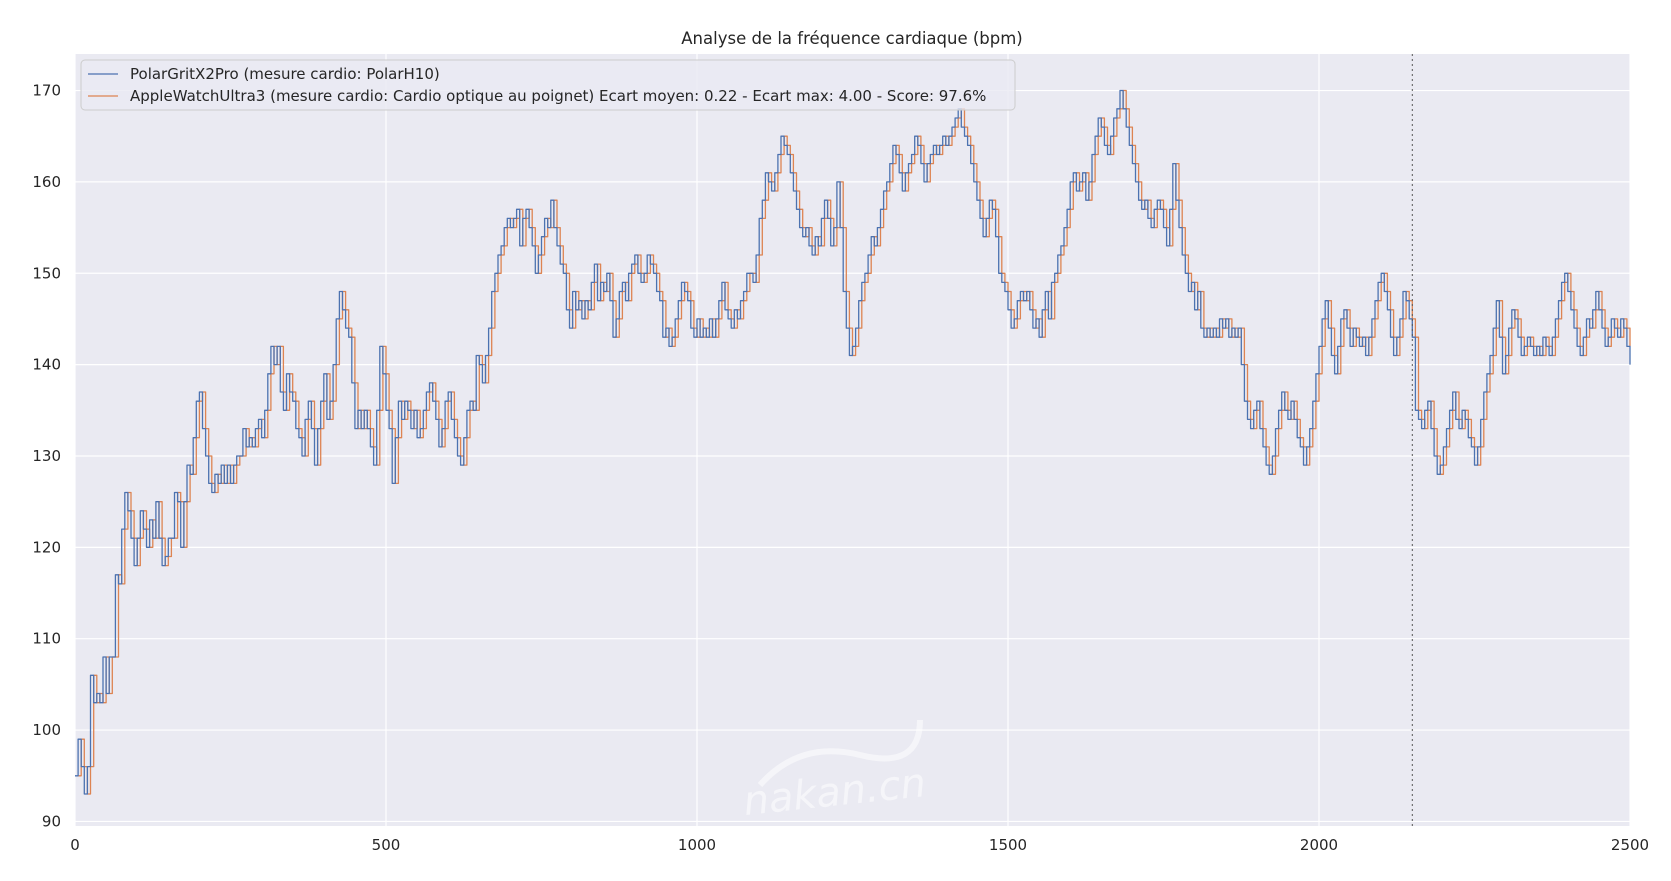 This screenshot has height=881, width=1671. Describe the element at coordinates (46, 730) in the screenshot. I see `y-tick-label: 100` at that location.